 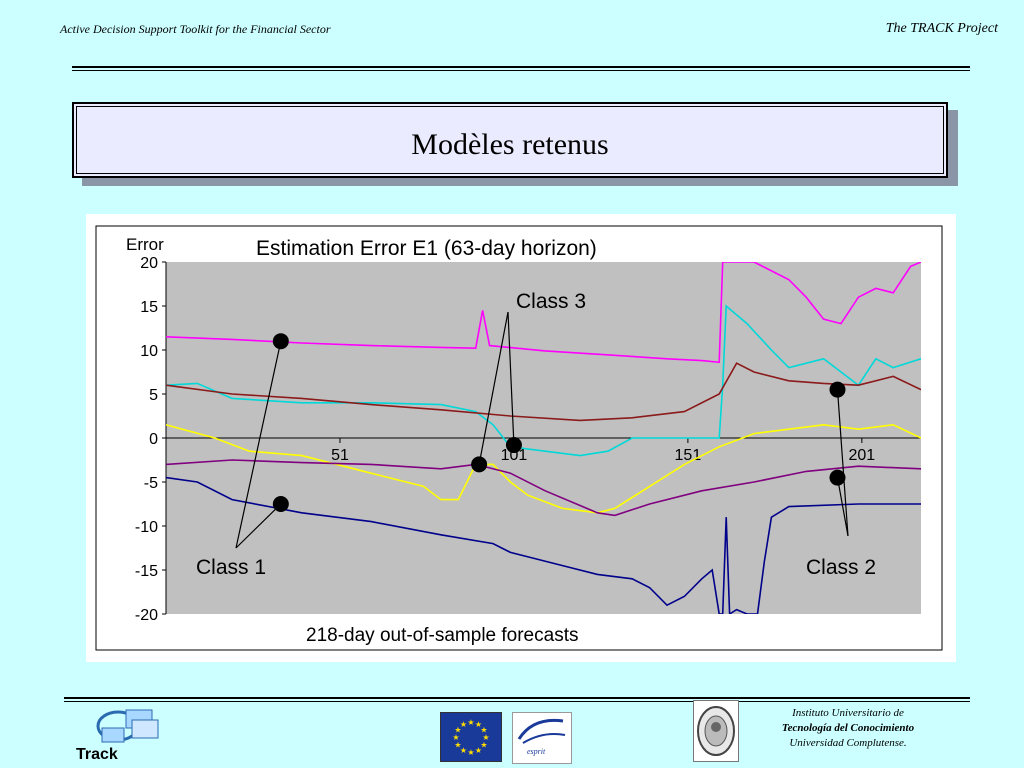 What do you see at coordinates (149, 351) in the screenshot?
I see `y-tick-label: 10` at bounding box center [149, 351].